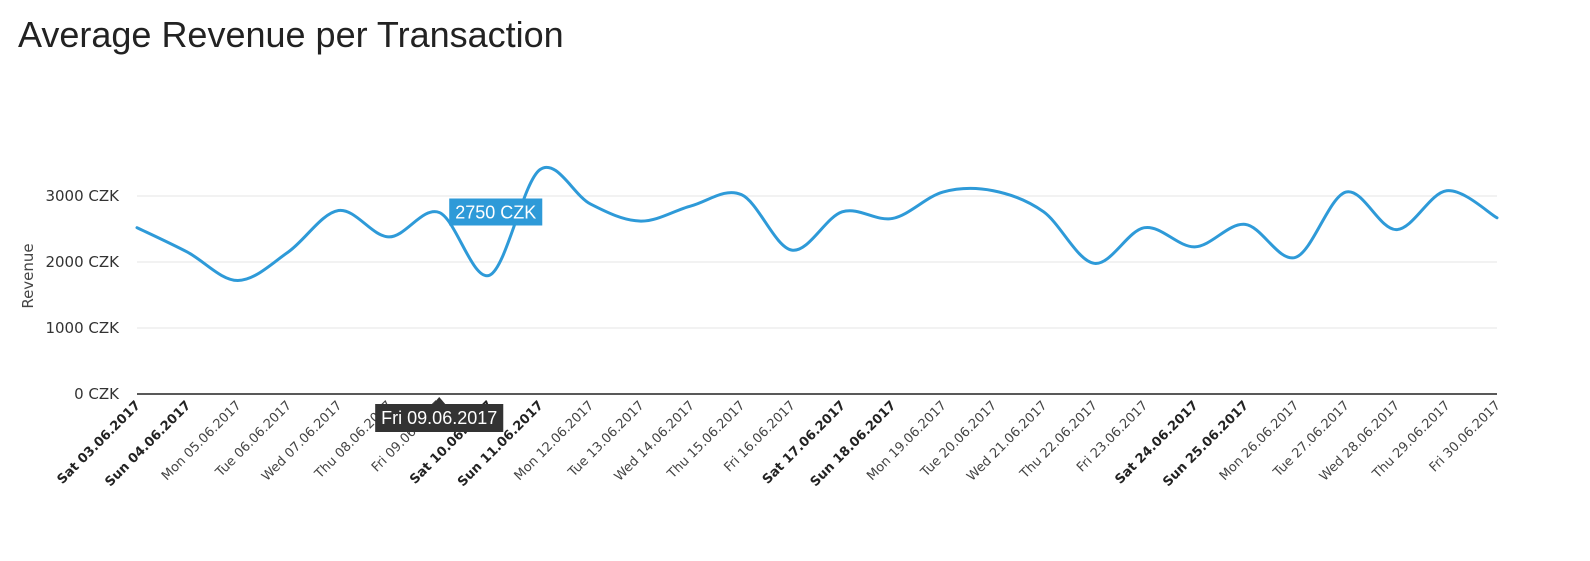 The height and width of the screenshot is (561, 1590). I want to click on chart-title: Average Revenue per Transaction, so click(291, 34).